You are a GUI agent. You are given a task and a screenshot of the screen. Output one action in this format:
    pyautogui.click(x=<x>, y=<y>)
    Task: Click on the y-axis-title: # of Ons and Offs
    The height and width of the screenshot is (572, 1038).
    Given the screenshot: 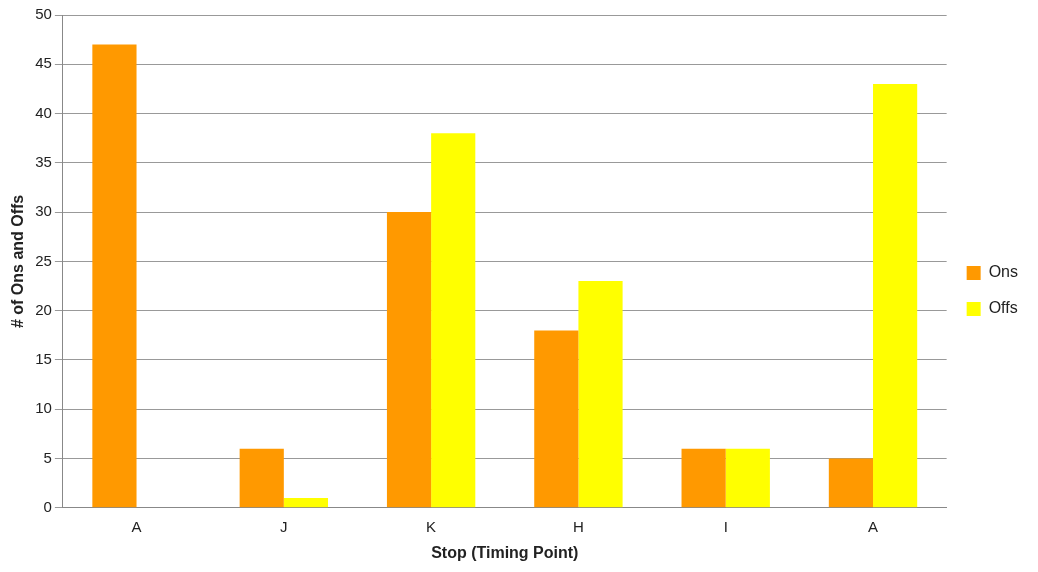 What is the action you would take?
    pyautogui.click(x=18, y=261)
    